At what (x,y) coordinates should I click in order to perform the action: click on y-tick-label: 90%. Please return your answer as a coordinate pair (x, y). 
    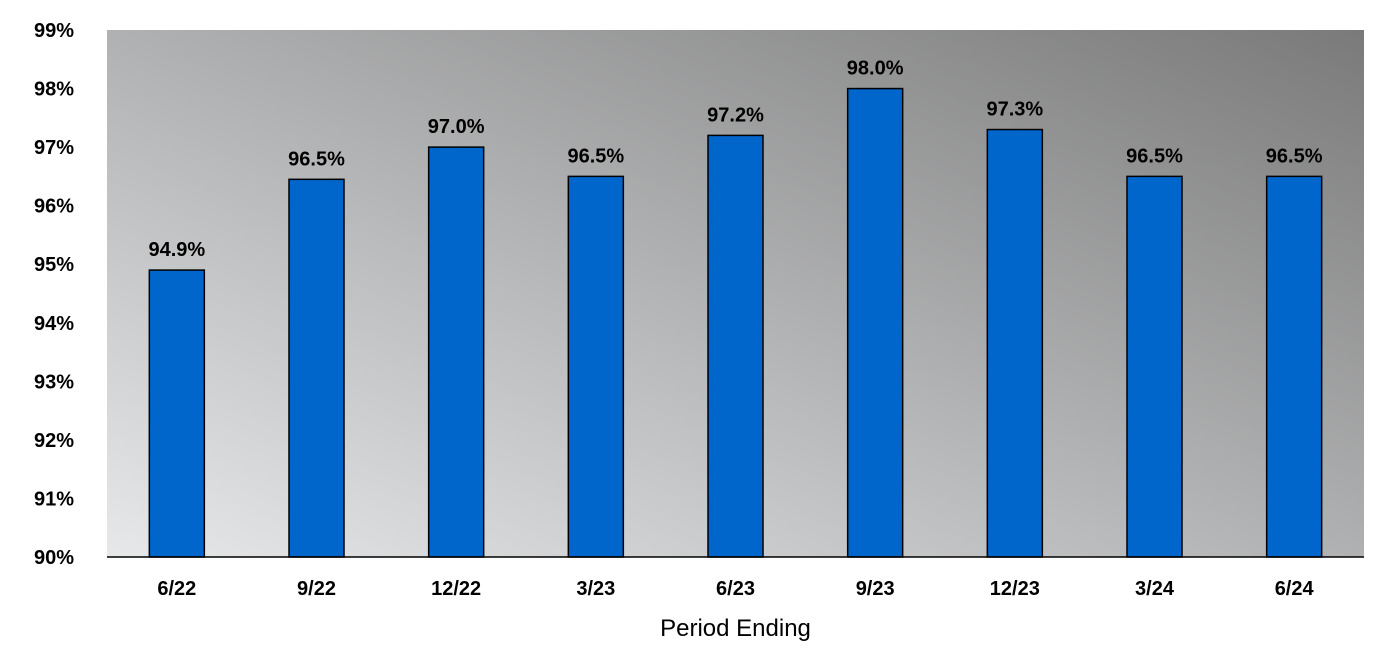
    Looking at the image, I should click on (54, 558).